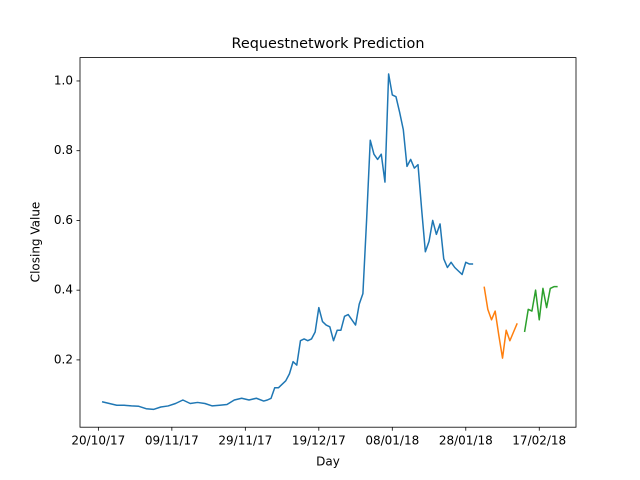 The height and width of the screenshot is (480, 640). What do you see at coordinates (98, 441) in the screenshot?
I see `x-tick-label: 20/10/17` at bounding box center [98, 441].